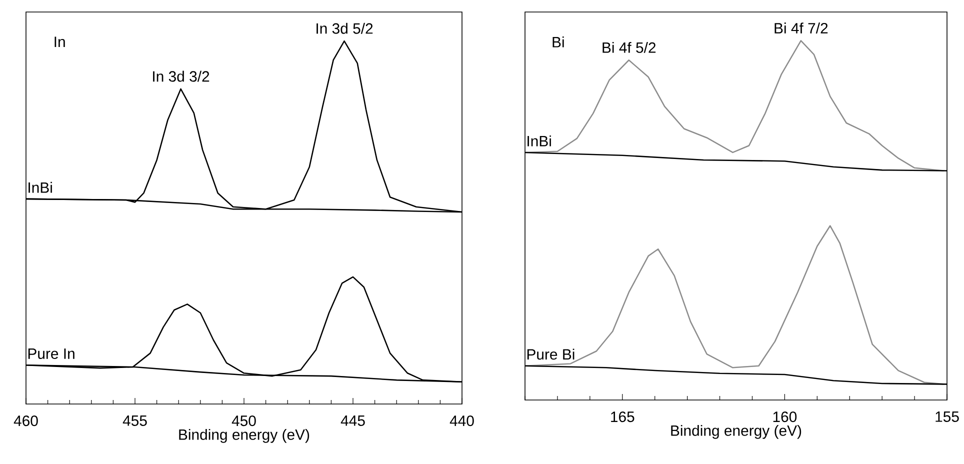 This screenshot has height=464, width=964. Describe the element at coordinates (26, 421) in the screenshot. I see `x-tick-label: 460` at that location.